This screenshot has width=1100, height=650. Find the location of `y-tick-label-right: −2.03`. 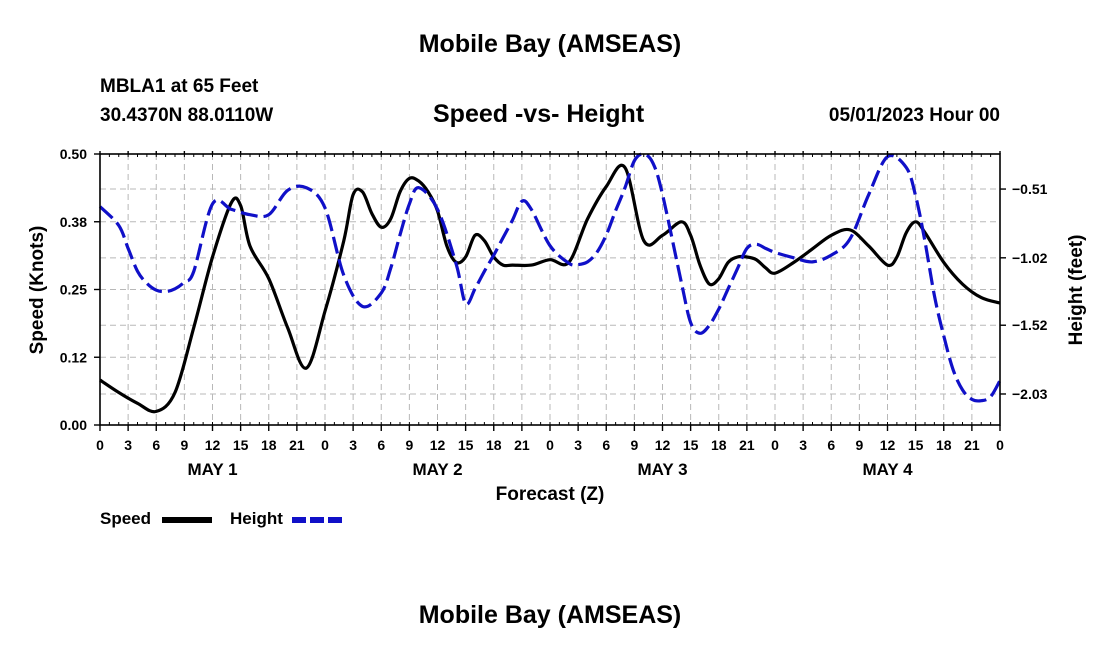

y-tick-label-right: −2.03 is located at coordinates (1030, 394).